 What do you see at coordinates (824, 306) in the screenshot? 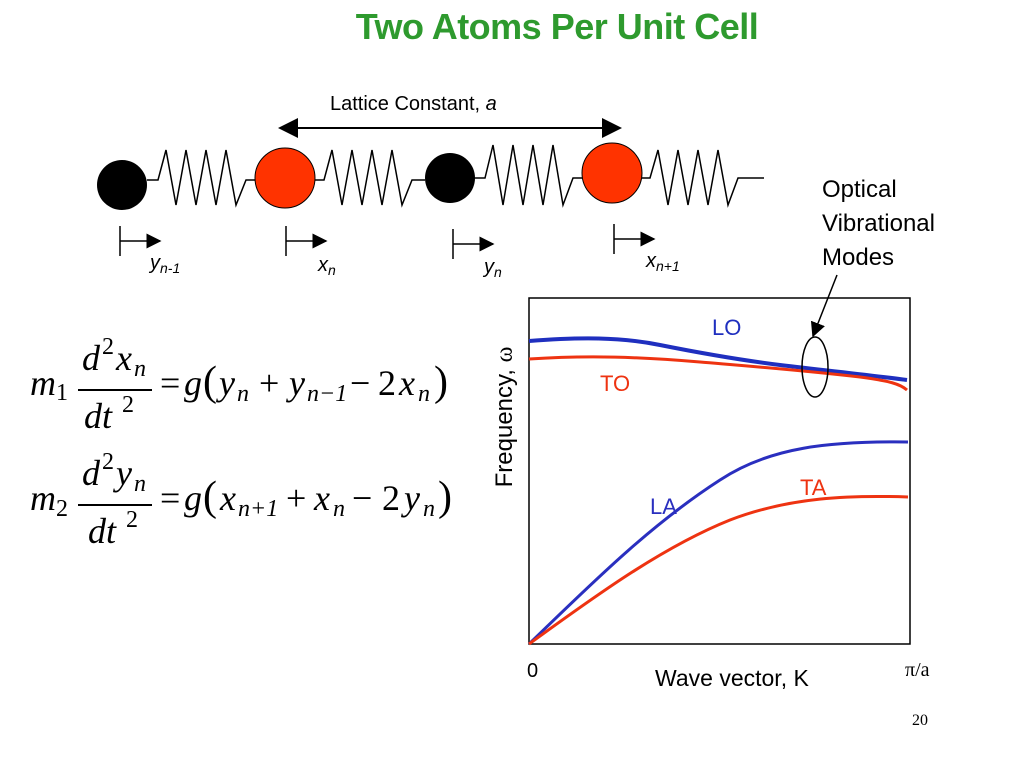
I see `callout-arrow` at bounding box center [824, 306].